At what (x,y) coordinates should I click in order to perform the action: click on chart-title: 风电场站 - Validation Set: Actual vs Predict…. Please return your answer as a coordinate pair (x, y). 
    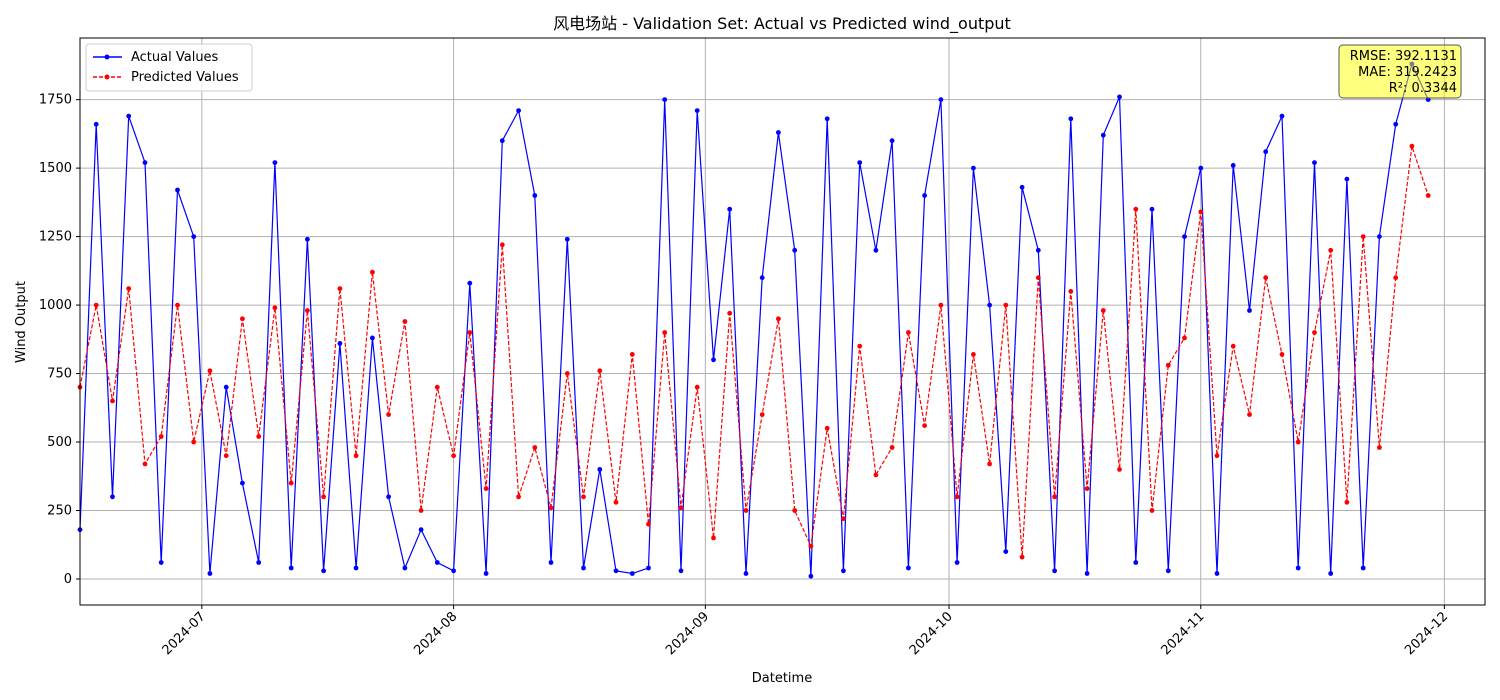
    Looking at the image, I should click on (782, 24).